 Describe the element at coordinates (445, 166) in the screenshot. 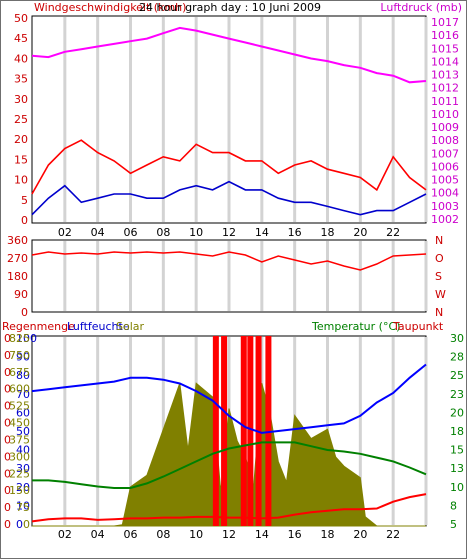

I see `y-right-tick-label: 1006` at that location.